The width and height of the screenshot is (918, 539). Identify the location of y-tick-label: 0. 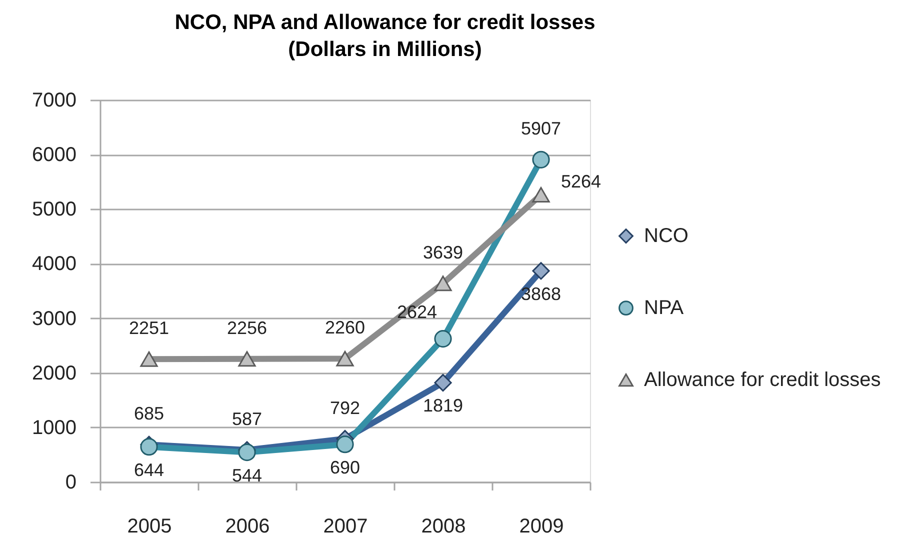
(70, 483).